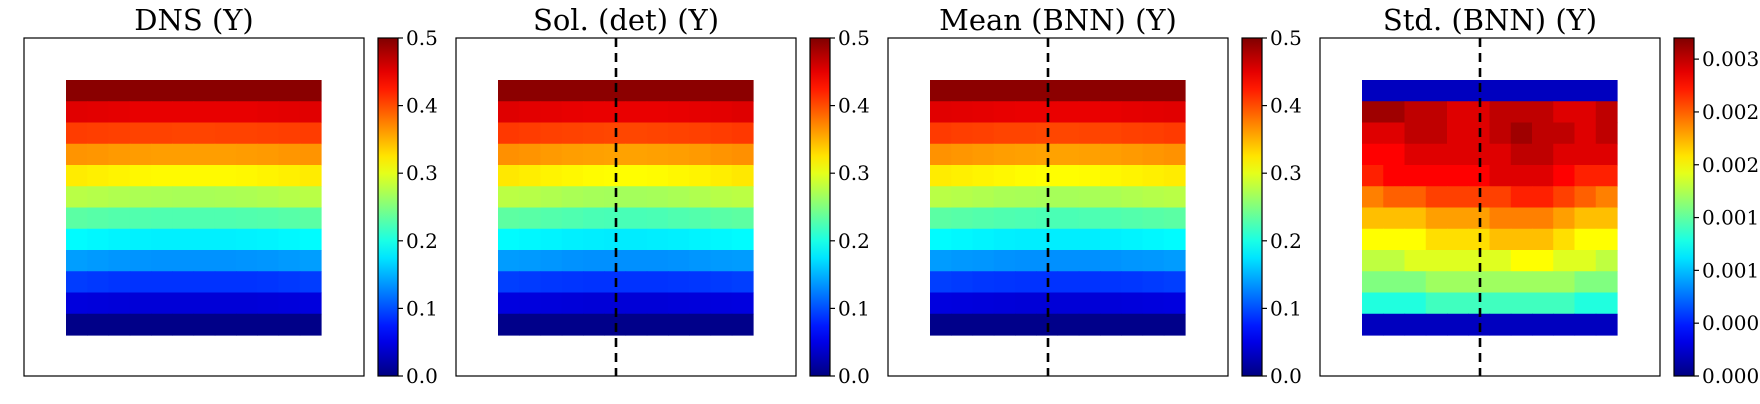 This screenshot has height=404, width=1760. I want to click on colorbar-tick-label: 0.5, so click(1286, 38).